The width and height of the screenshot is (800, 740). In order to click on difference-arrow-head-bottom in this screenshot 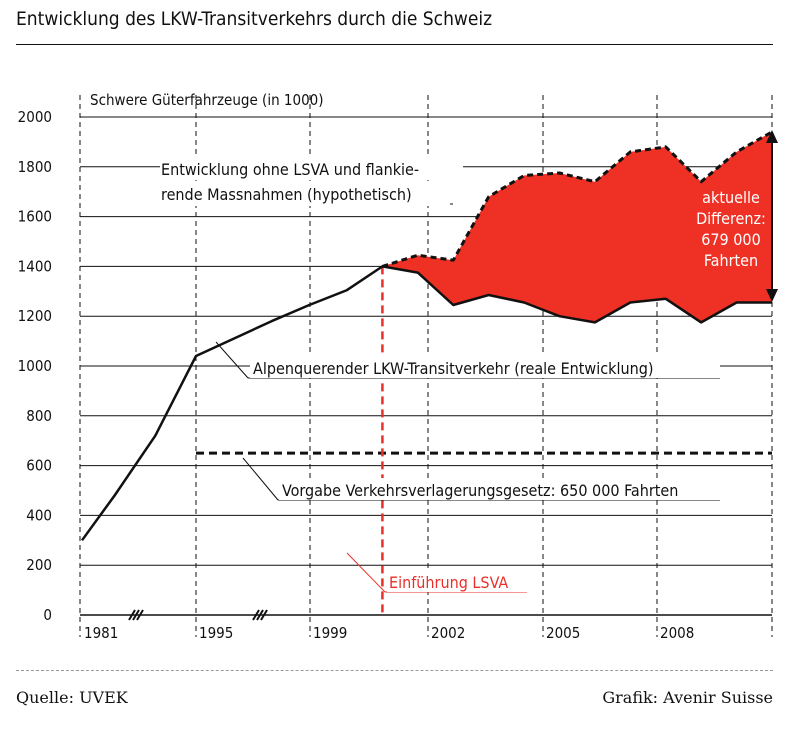, I will do `click(772, 295)`.